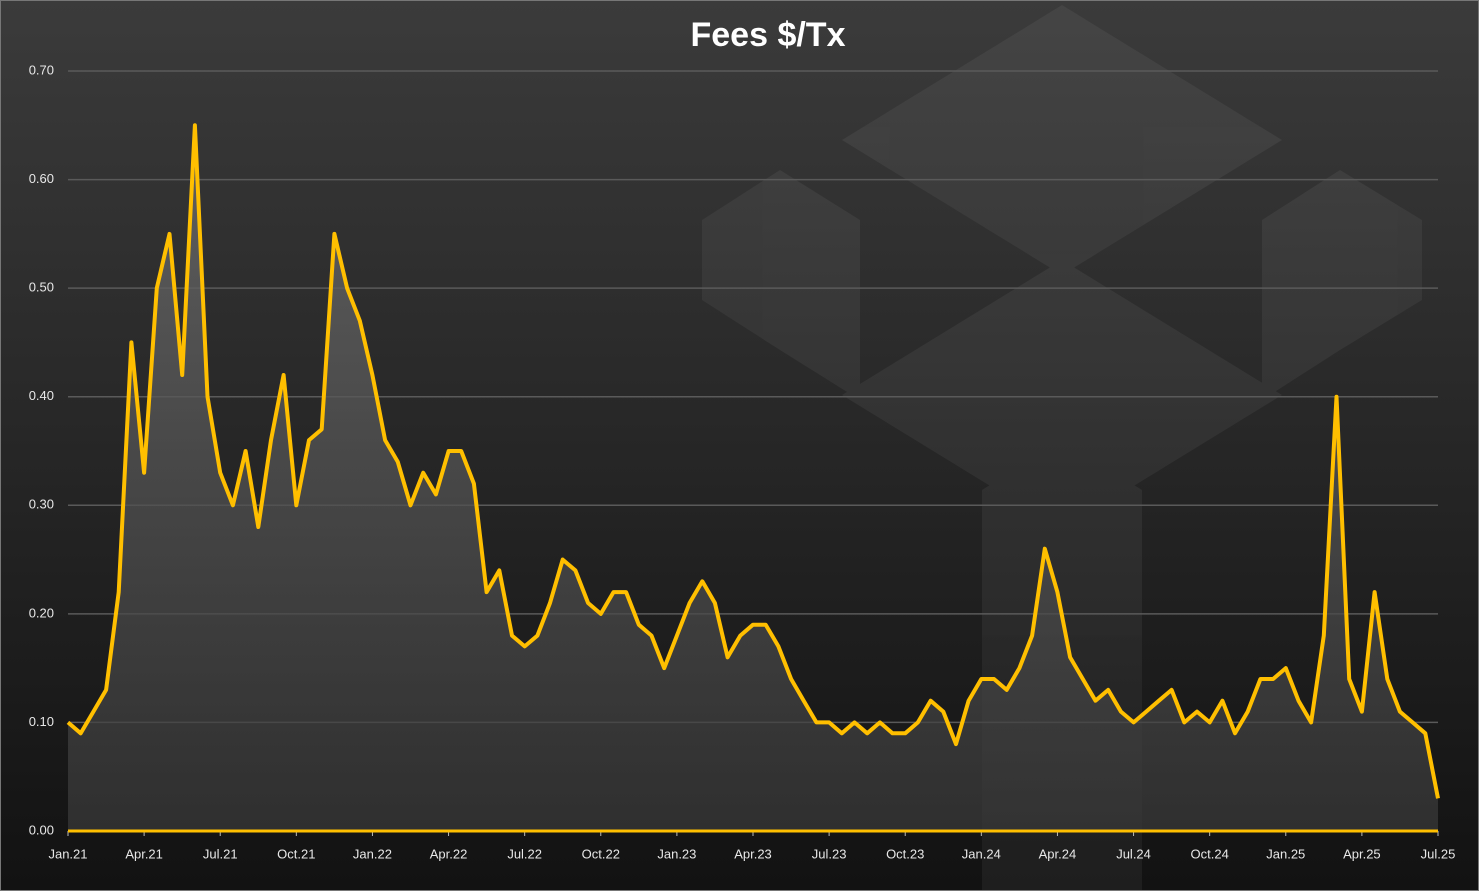  What do you see at coordinates (1133, 853) in the screenshot?
I see `x-tick-label: Jul.24` at bounding box center [1133, 853].